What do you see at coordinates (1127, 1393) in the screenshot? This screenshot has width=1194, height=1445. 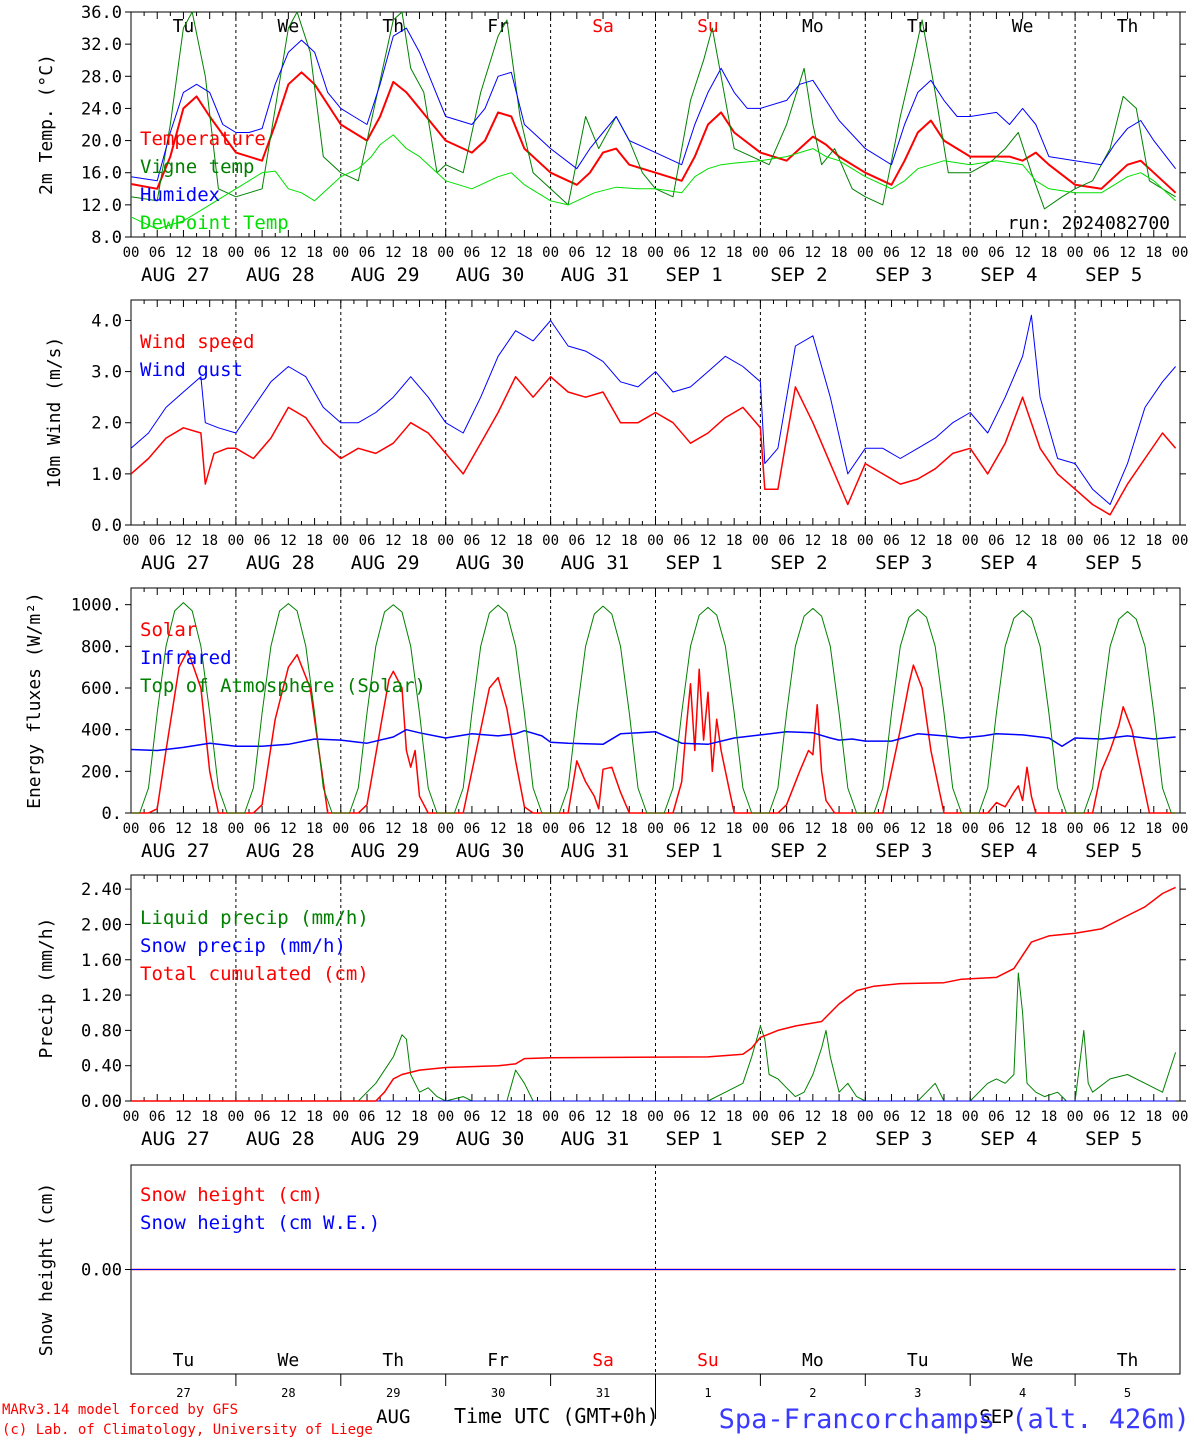 I see `day-number-label: 5` at bounding box center [1127, 1393].